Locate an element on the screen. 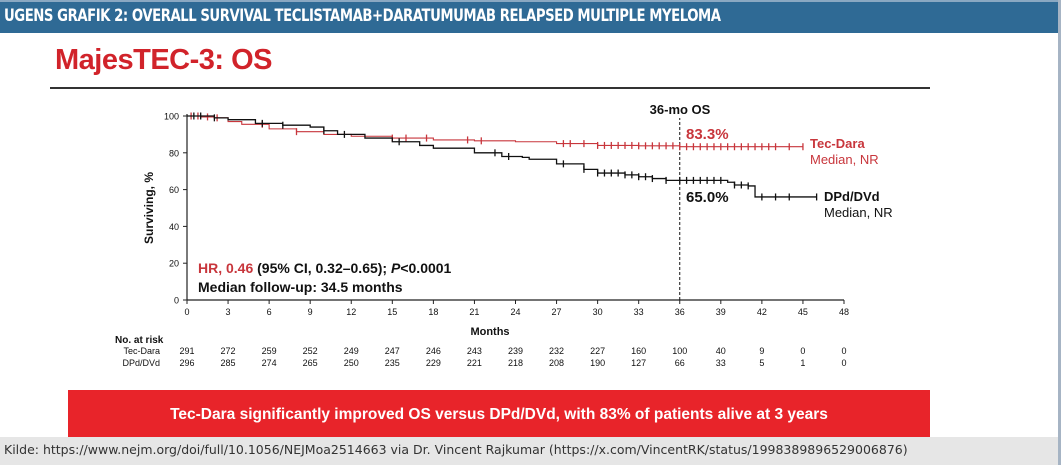 The width and height of the screenshot is (1061, 465). reference-line-label: 36-mo OS is located at coordinates (680, 109).